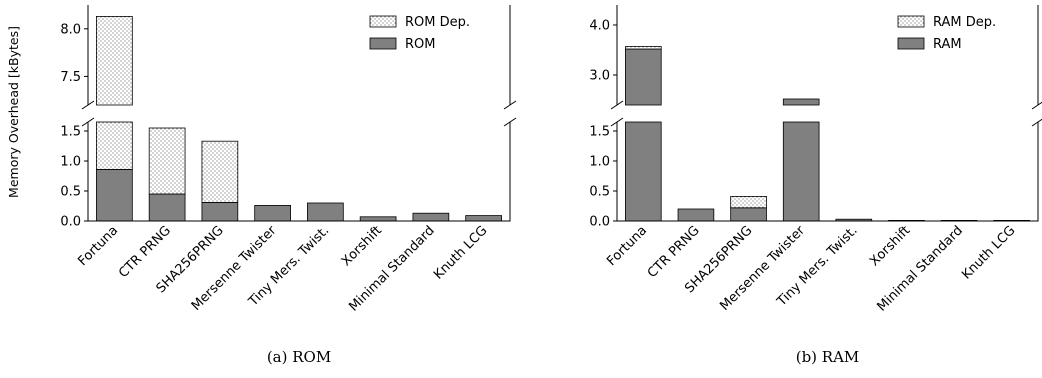 This screenshot has width=1042, height=378. Describe the element at coordinates (460, 252) in the screenshot. I see `rom-category-label-knuth-lcg: Knuth LCG` at that location.